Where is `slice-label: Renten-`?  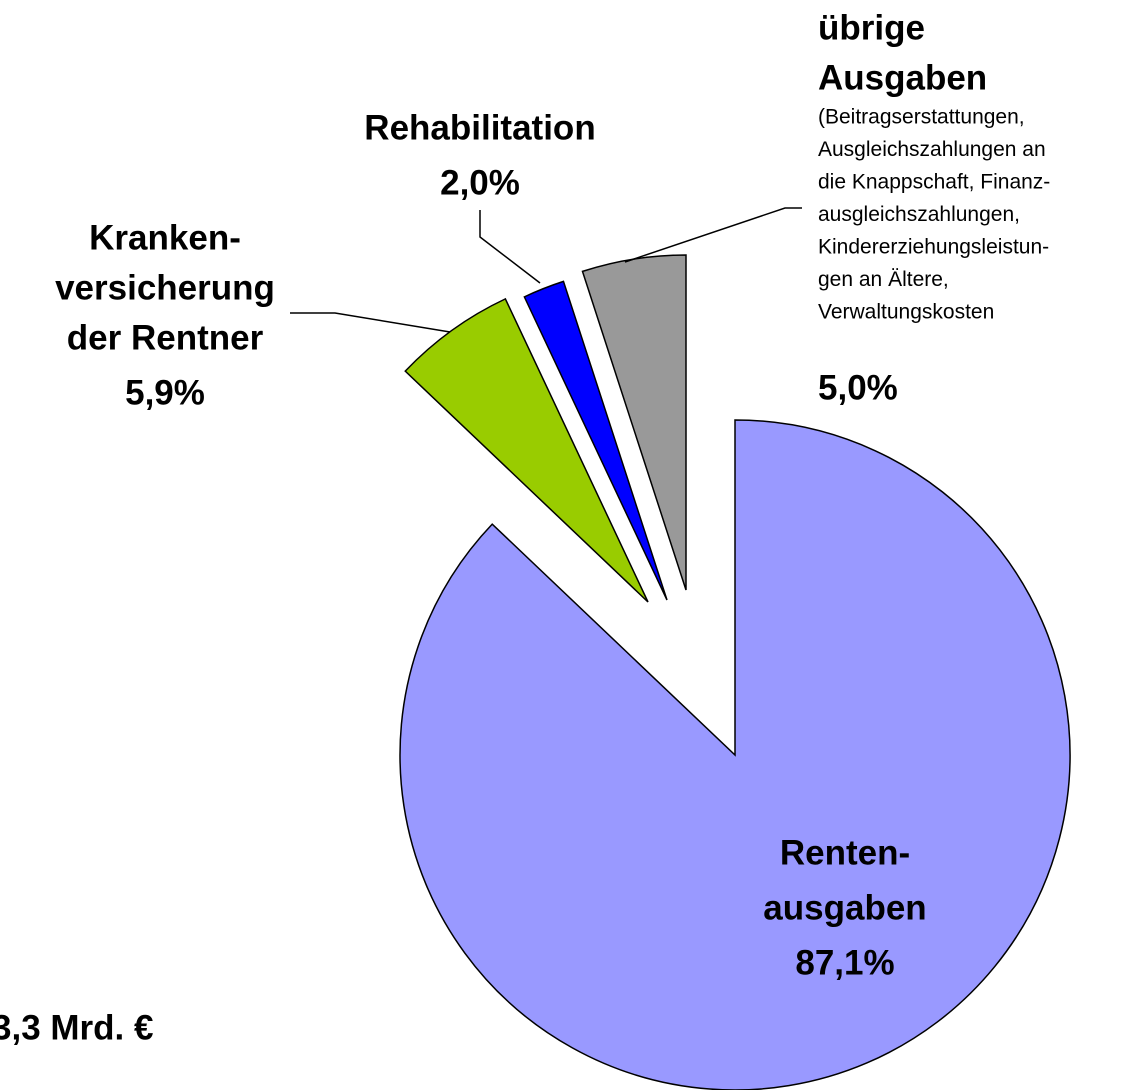 slice-label: Renten- is located at coordinates (845, 852).